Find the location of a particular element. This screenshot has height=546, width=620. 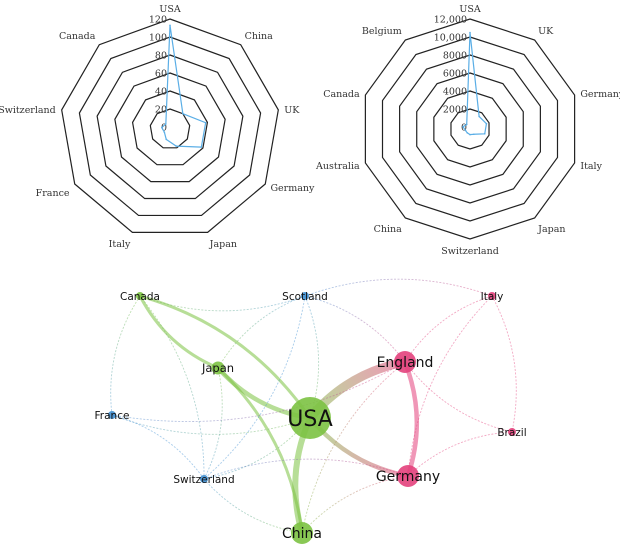

radar-tick-label: 8000 is located at coordinates (455, 56).